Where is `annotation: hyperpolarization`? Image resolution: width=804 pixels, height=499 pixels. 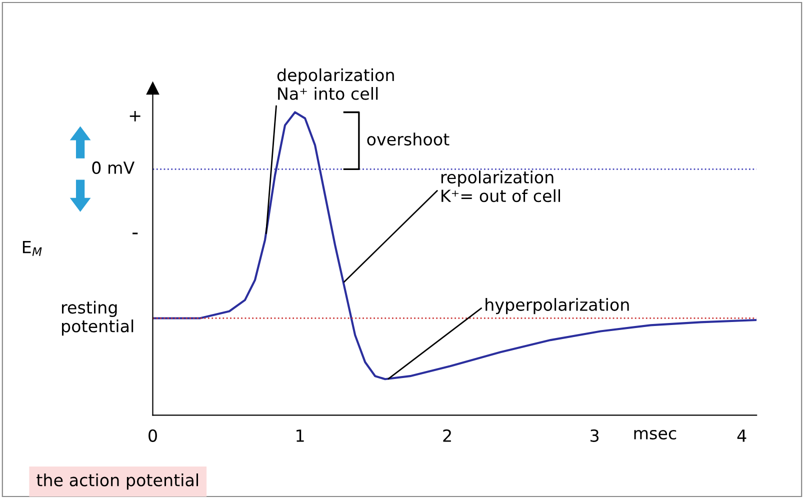 annotation: hyperpolarization is located at coordinates (557, 306).